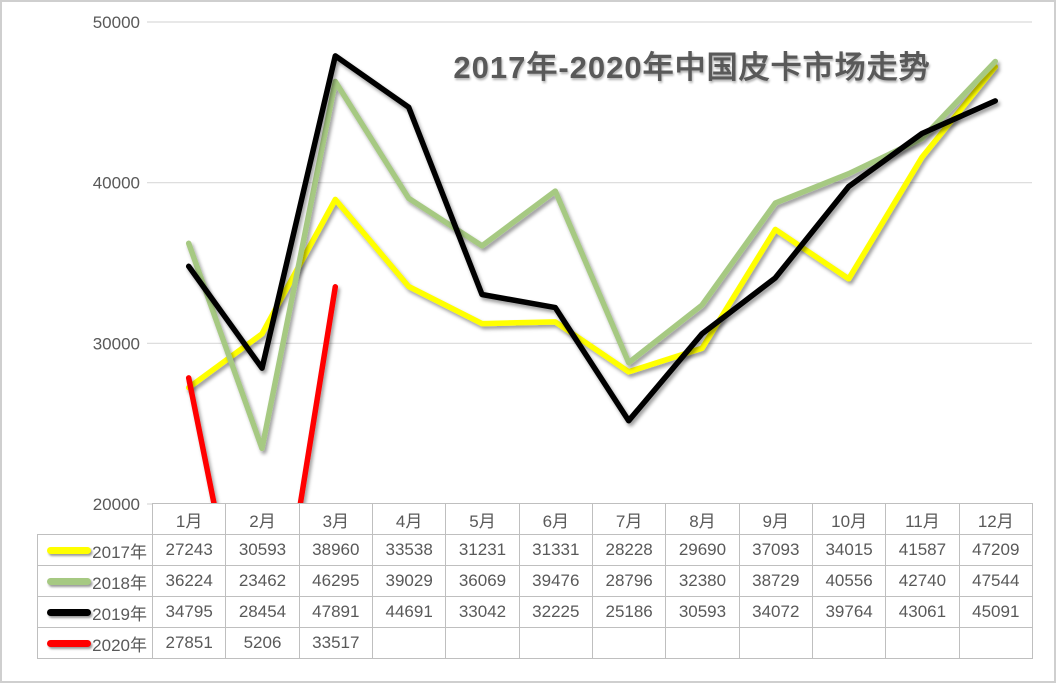 This screenshot has height=683, width=1056. Describe the element at coordinates (555, 519) in the screenshot. I see `month-header-cell: 6月` at that location.